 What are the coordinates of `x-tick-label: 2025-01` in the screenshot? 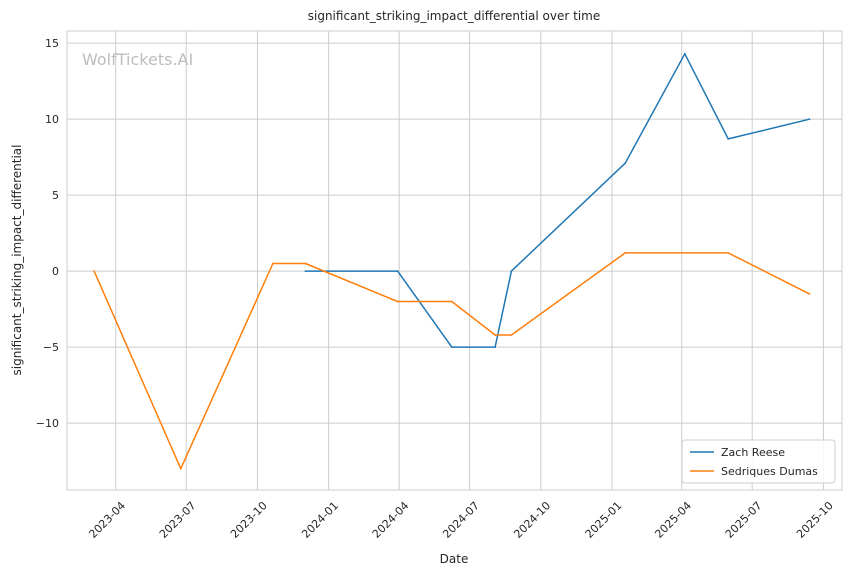 It's located at (604, 520).